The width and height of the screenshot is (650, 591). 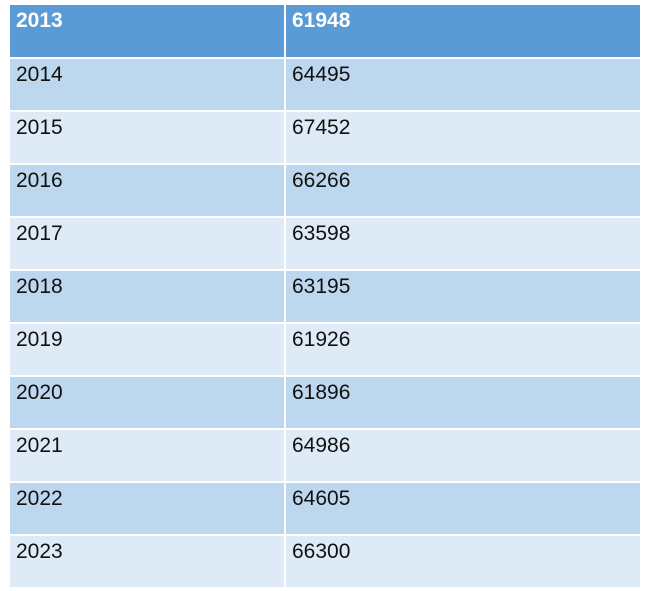 What do you see at coordinates (147, 508) in the screenshot?
I see `table-cell: 2022` at bounding box center [147, 508].